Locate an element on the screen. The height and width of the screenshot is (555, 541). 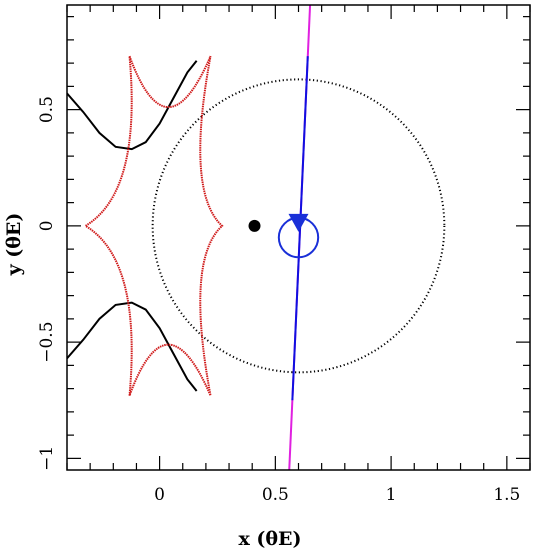
lens-point is located at coordinates (254, 225).